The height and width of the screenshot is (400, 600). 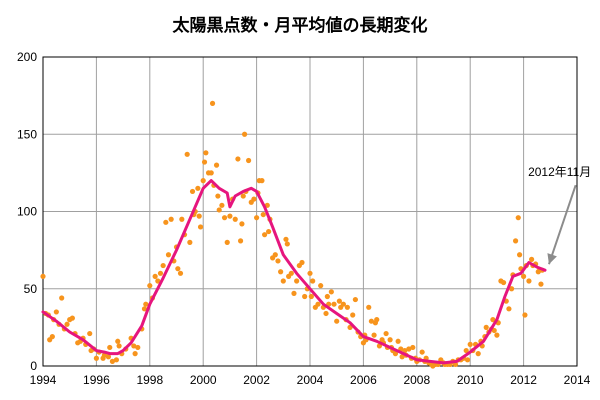 I want to click on x-tick-label: 1998, so click(x=149, y=380).